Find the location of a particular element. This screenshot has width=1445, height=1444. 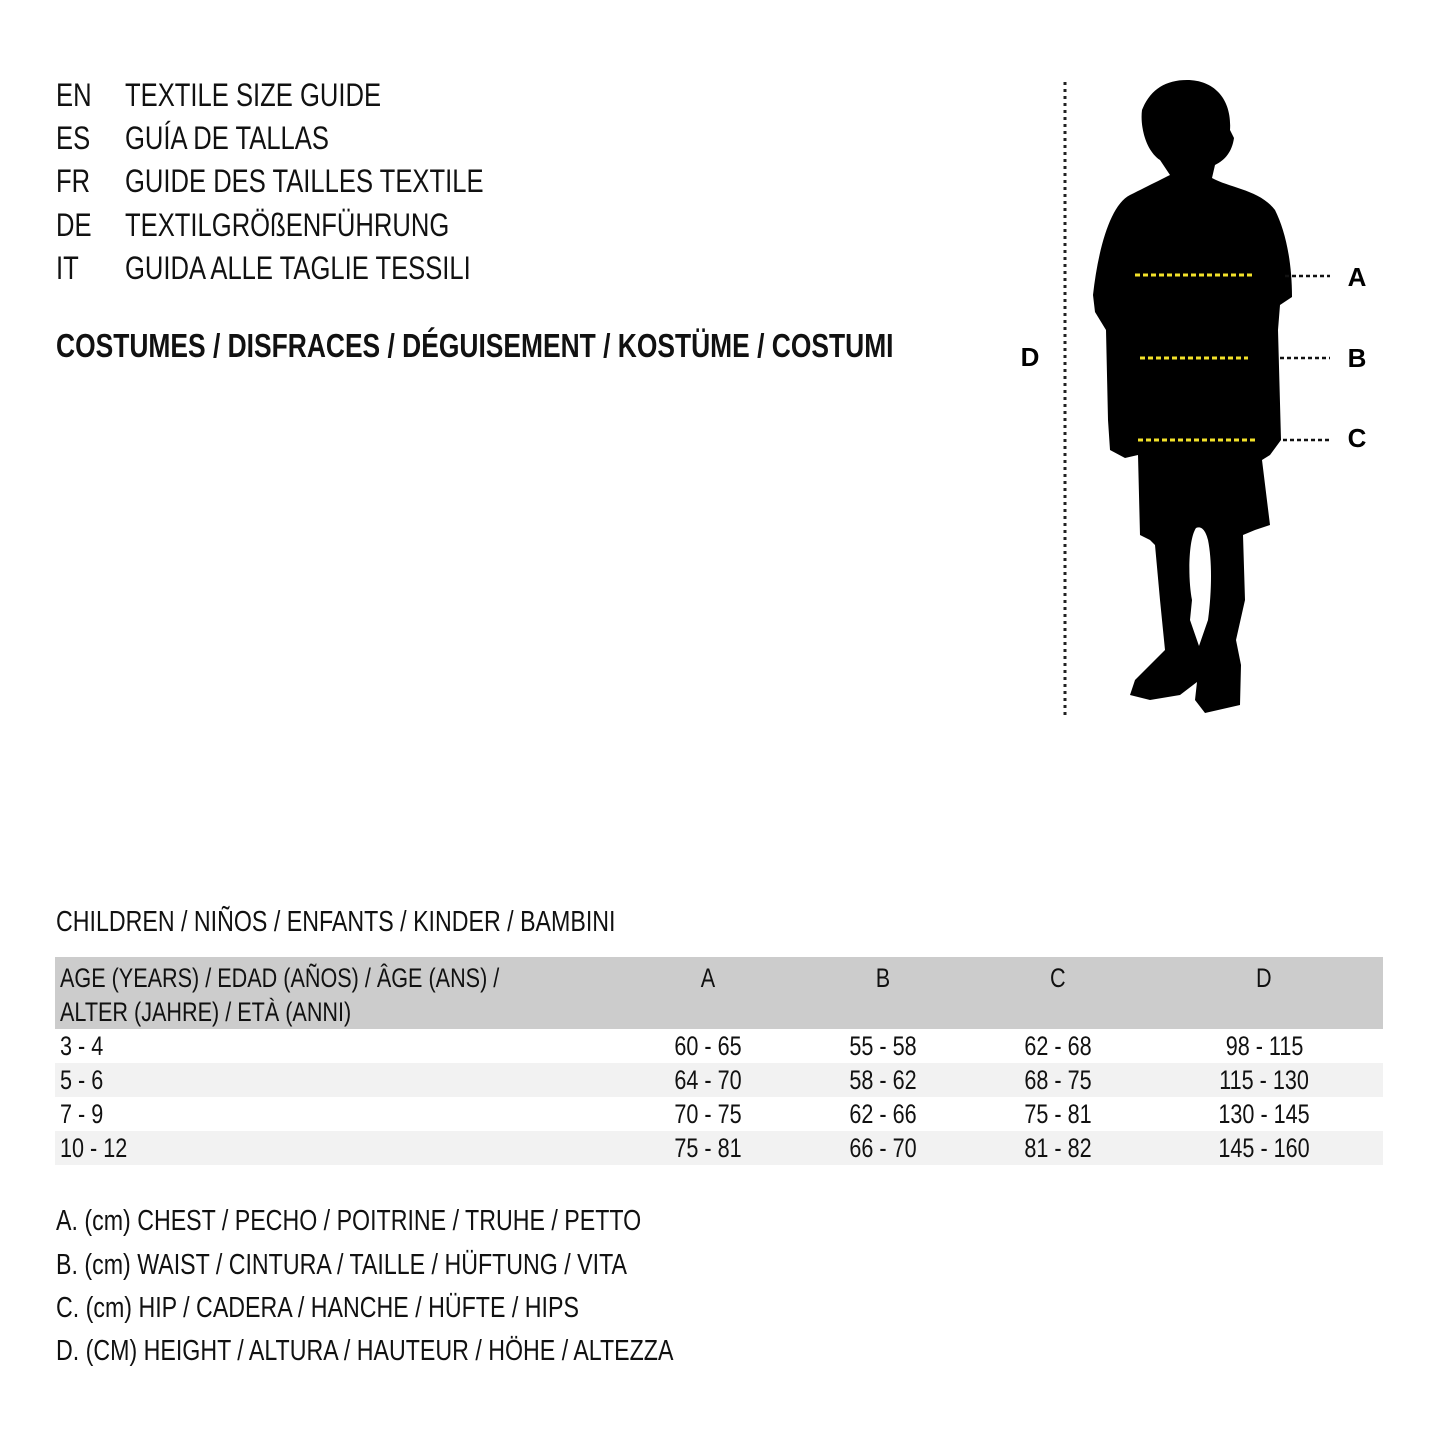

cell-b: 62 - 66 is located at coordinates (882, 1114).